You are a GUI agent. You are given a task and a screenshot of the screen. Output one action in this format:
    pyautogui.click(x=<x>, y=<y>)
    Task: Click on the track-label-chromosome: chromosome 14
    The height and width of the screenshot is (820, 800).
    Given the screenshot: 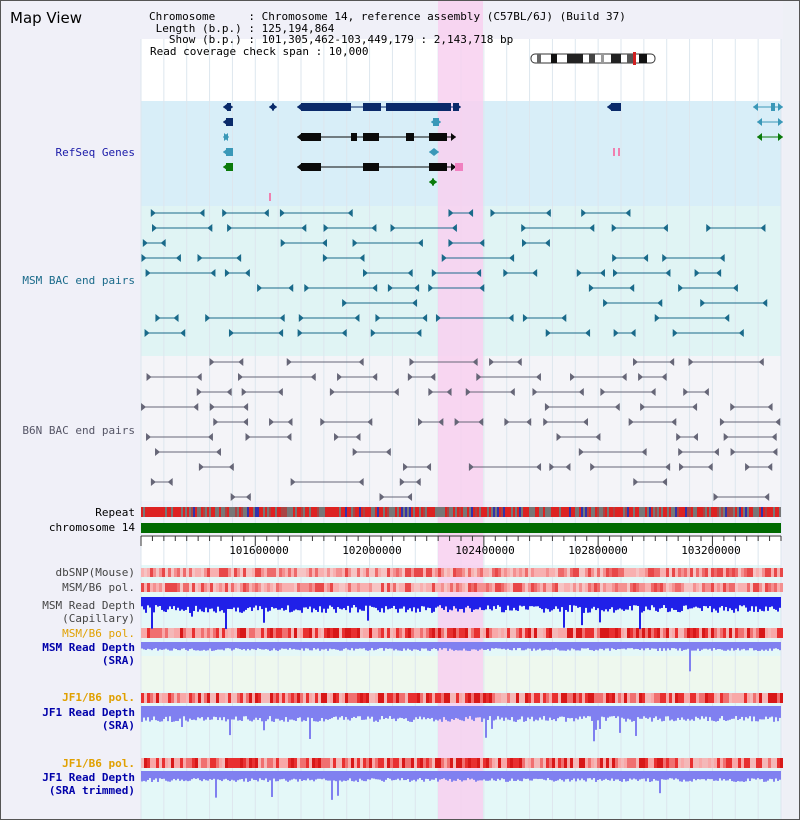 What is the action you would take?
    pyautogui.click(x=91, y=527)
    